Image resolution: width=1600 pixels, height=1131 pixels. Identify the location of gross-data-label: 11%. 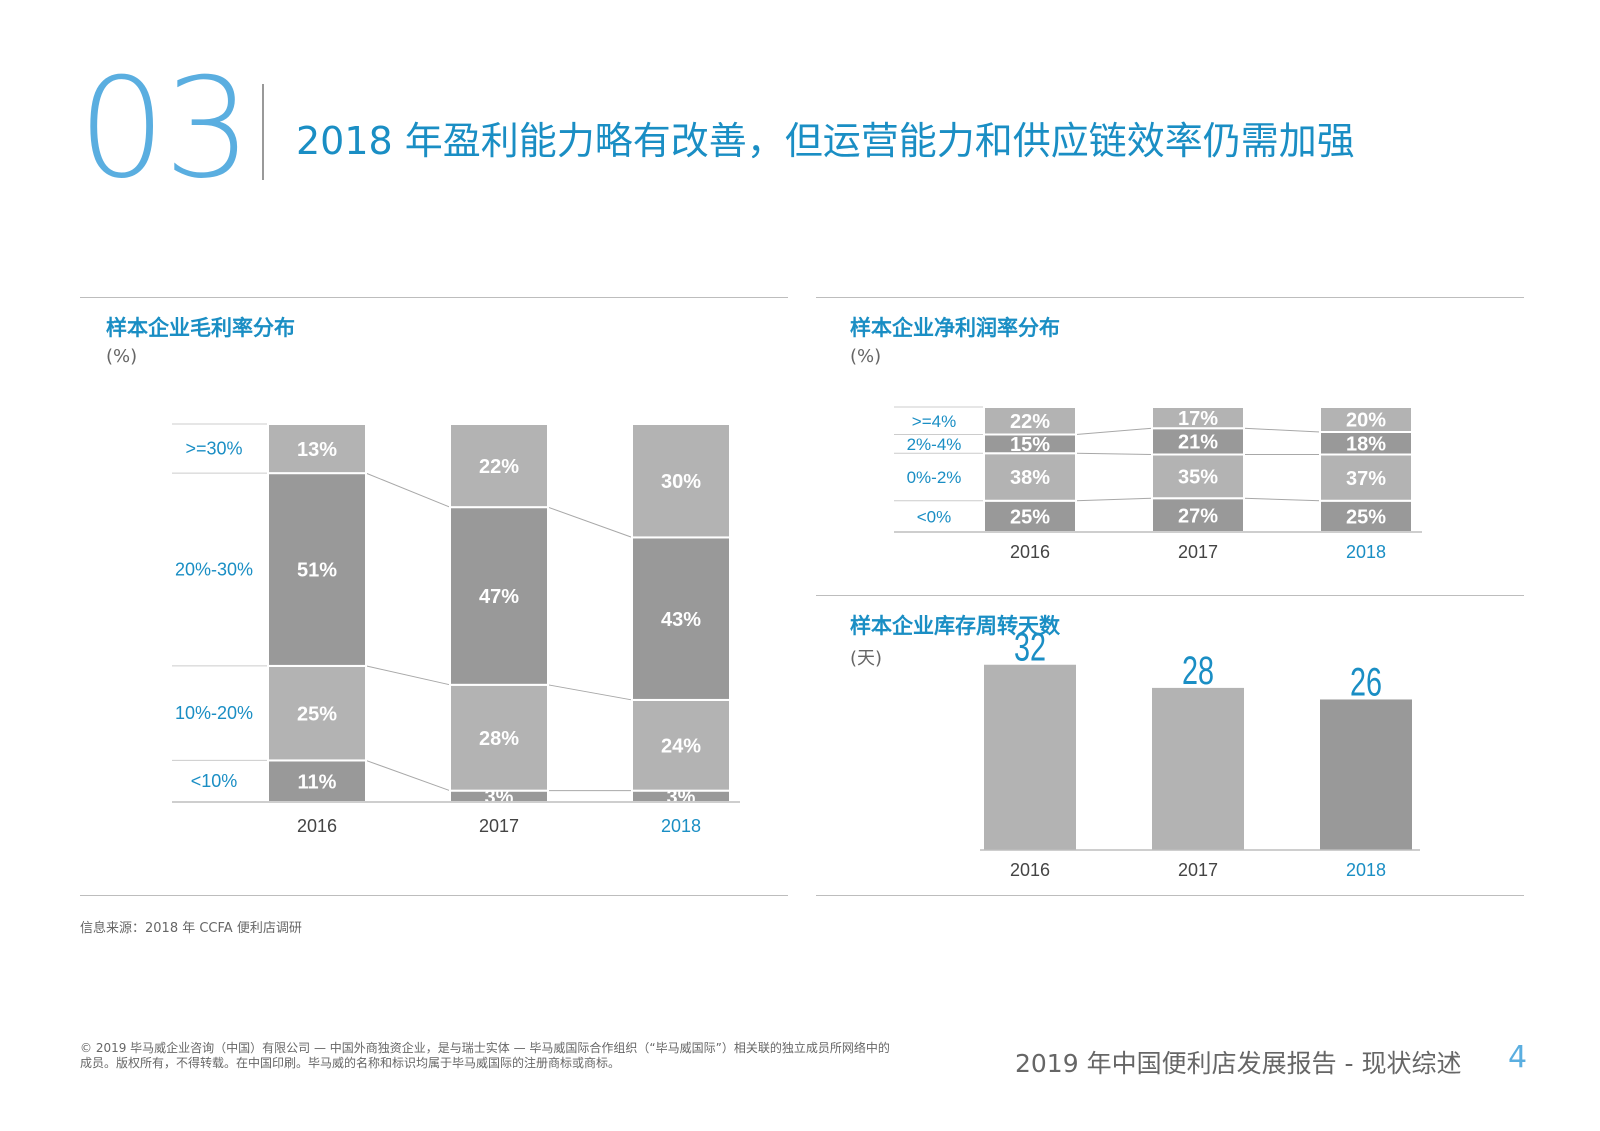
(317, 782).